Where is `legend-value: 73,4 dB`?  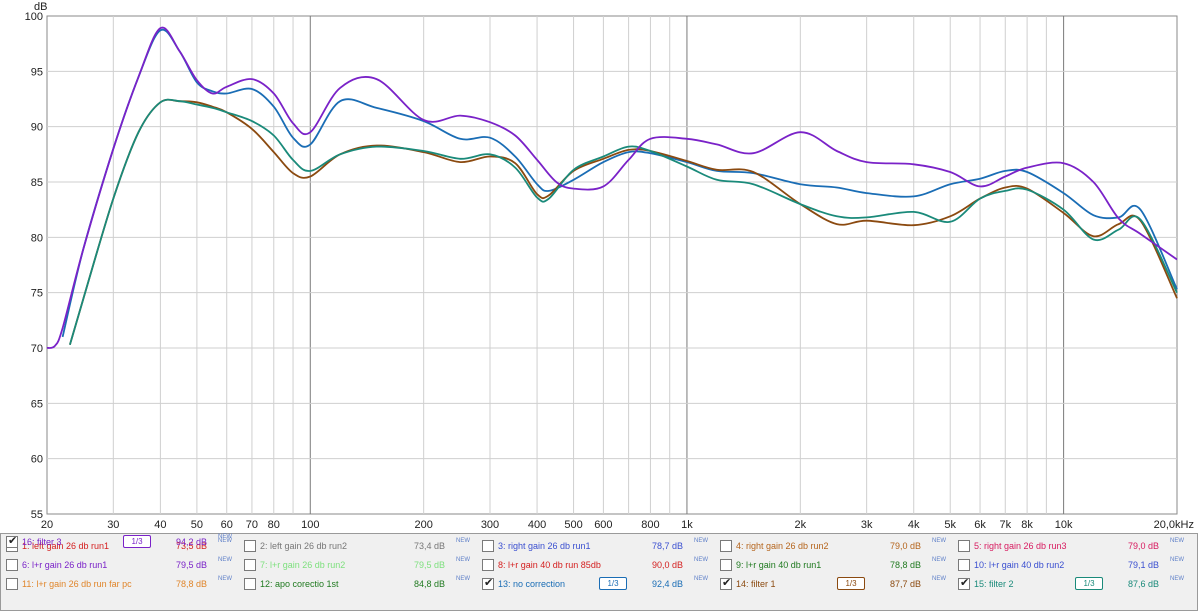
legend-value: 73,4 dB is located at coordinates (430, 546).